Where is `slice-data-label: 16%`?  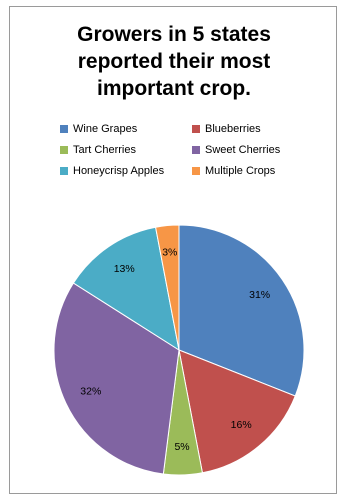 slice-data-label: 16% is located at coordinates (241, 425).